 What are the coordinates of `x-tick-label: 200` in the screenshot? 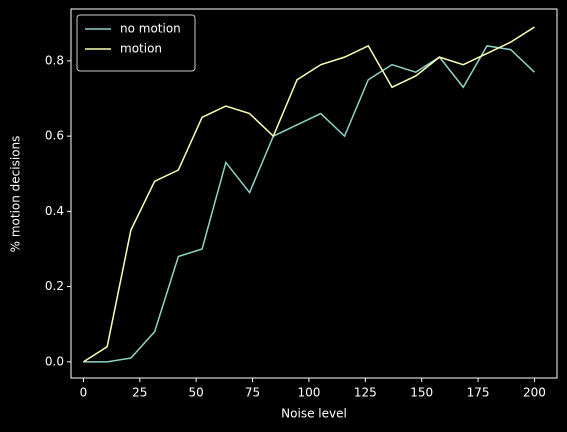 It's located at (534, 393).